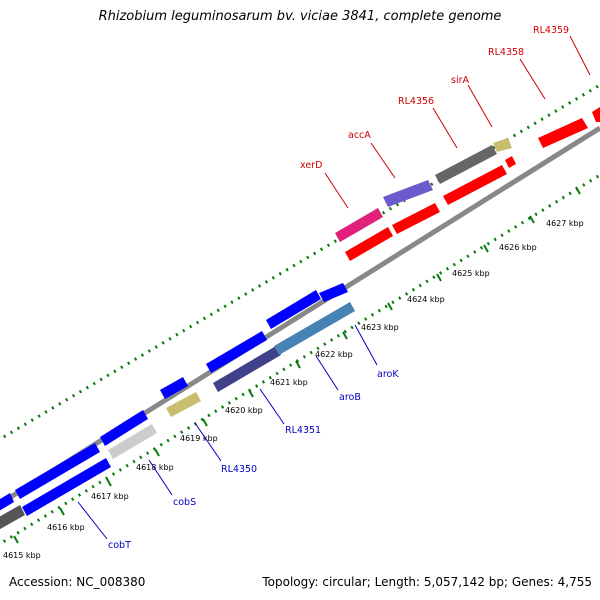 The image size is (600, 600). I want to click on tick-label: 4616 kbp, so click(66, 527).